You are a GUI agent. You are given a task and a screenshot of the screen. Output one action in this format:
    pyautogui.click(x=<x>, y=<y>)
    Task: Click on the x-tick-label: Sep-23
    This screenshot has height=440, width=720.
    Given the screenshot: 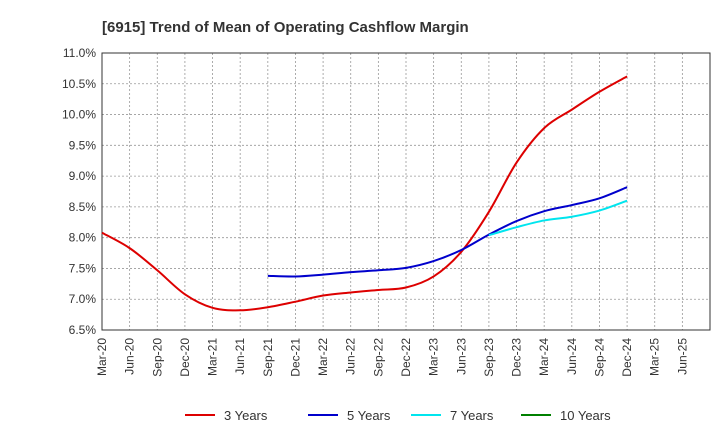 What is the action you would take?
    pyautogui.click(x=489, y=357)
    